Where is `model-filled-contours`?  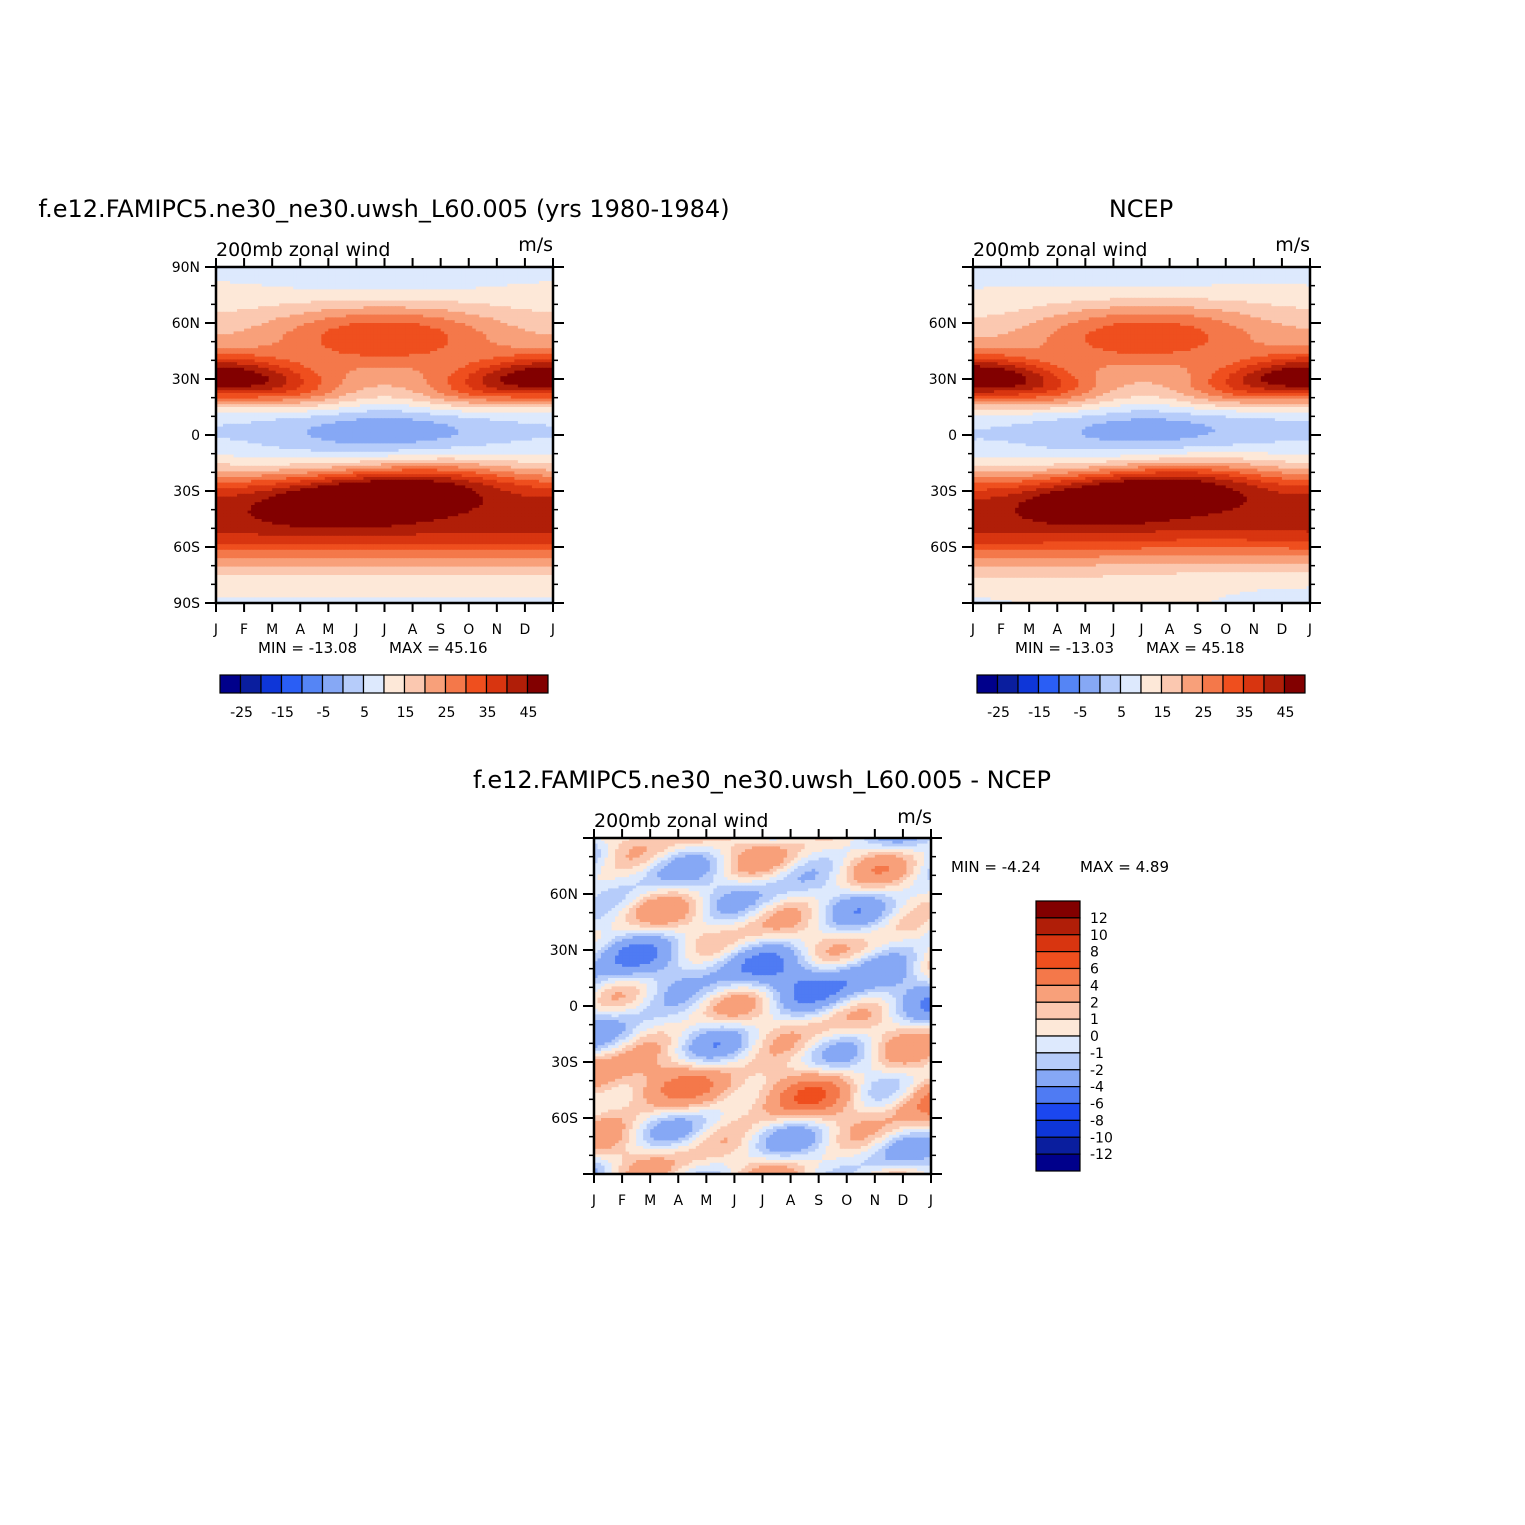 model-filled-contours is located at coordinates (384, 435).